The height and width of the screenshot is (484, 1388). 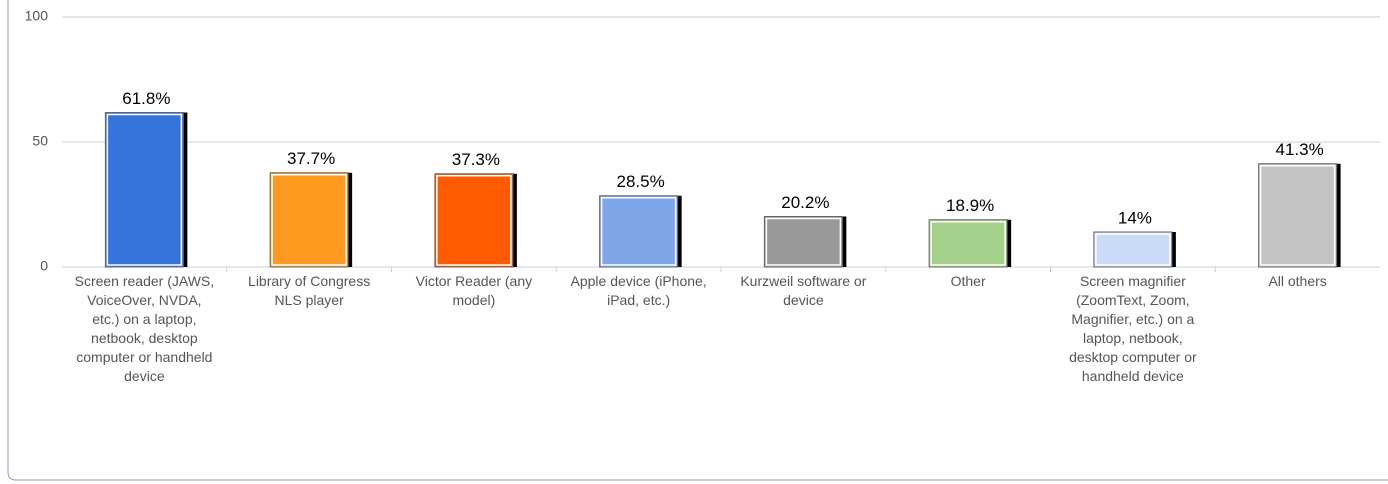 What do you see at coordinates (44, 266) in the screenshot?
I see `y-tick-label: 0` at bounding box center [44, 266].